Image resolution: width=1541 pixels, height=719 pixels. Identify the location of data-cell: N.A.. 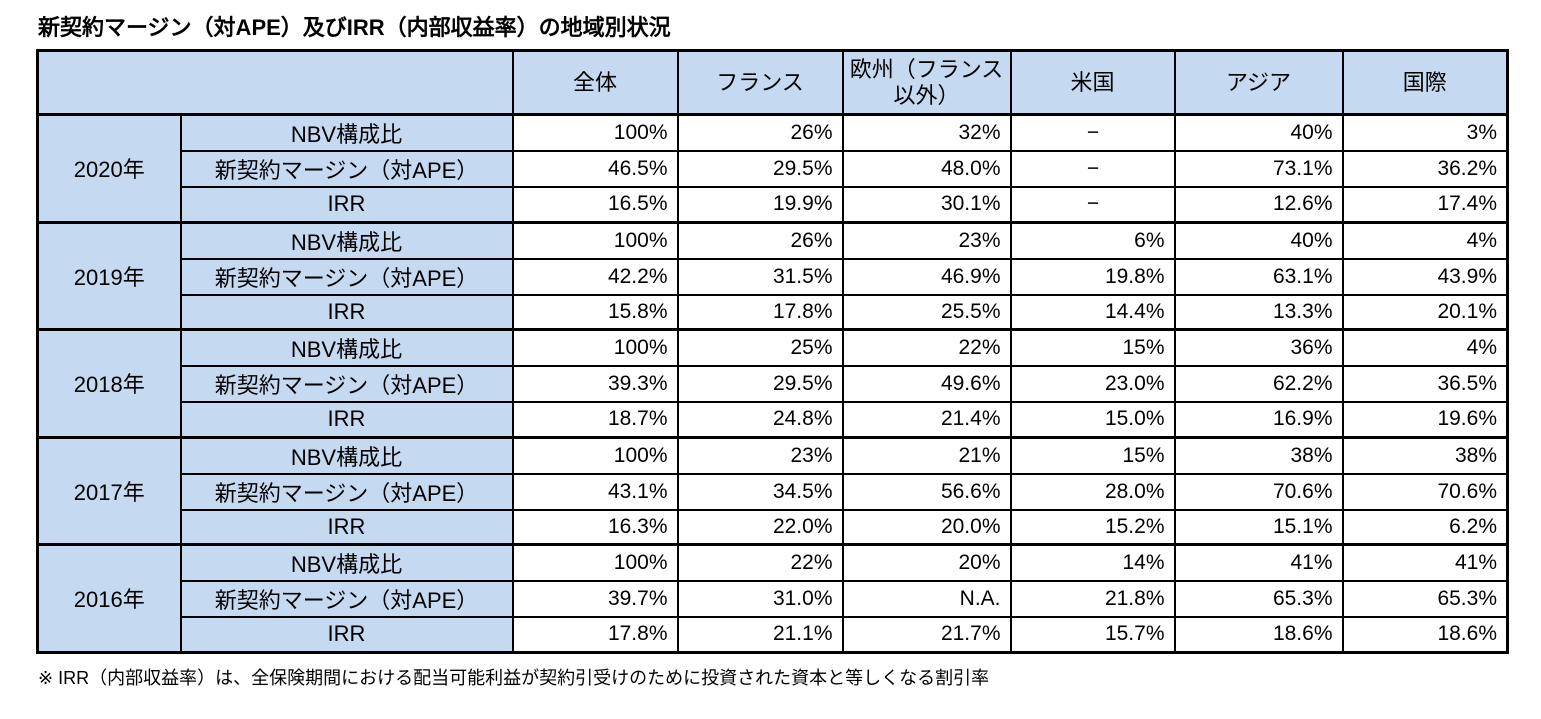
(926, 599).